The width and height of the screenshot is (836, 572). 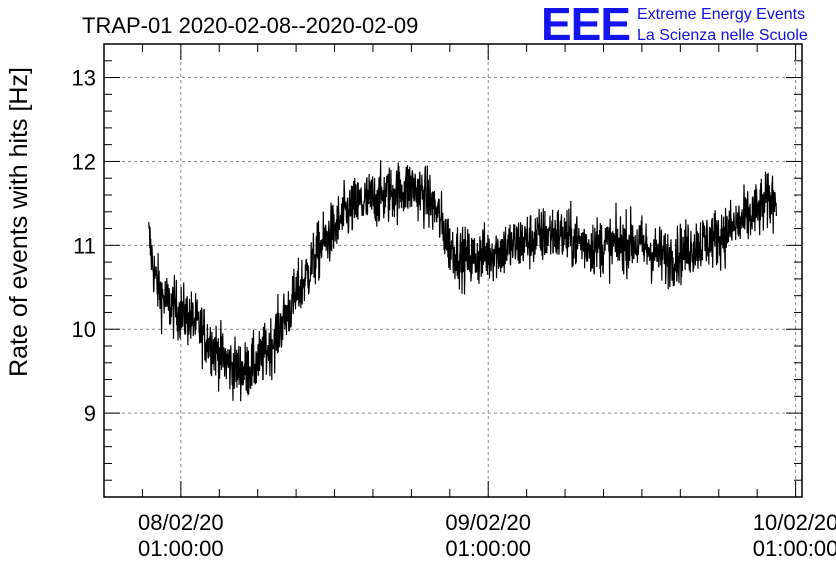 What do you see at coordinates (181, 522) in the screenshot?
I see `x-tick-label-date-0: 08/02/20` at bounding box center [181, 522].